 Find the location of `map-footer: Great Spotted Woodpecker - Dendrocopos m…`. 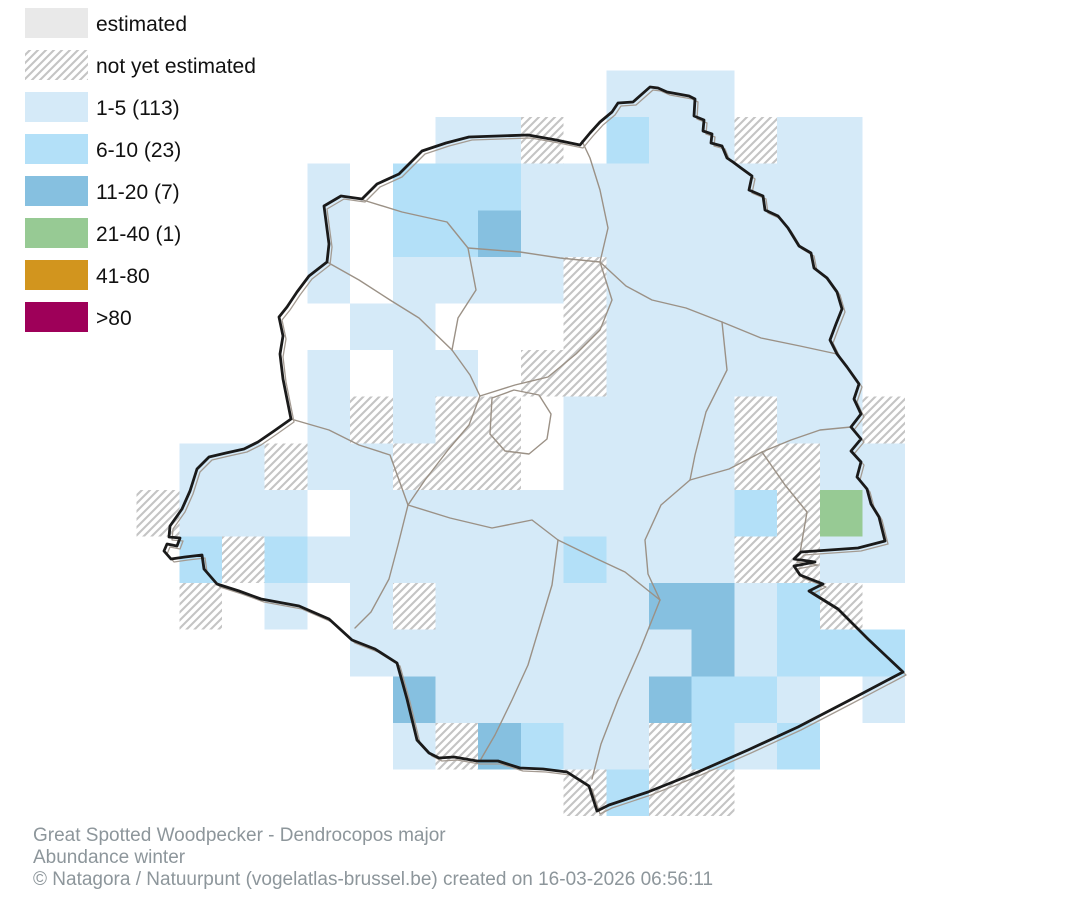

map-footer: Great Spotted Woodpecker - Dendrocopos m… is located at coordinates (373, 857).